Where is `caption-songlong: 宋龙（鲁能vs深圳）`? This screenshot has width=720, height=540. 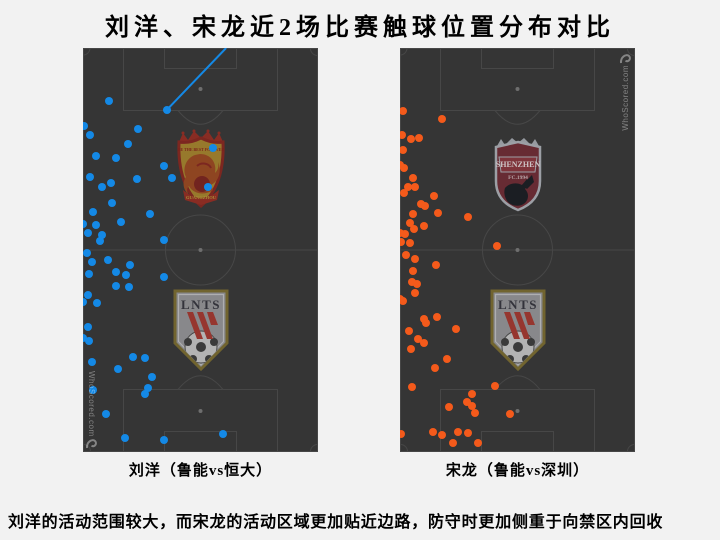
caption-songlong: 宋龙（鲁能vs深圳） is located at coordinates (517, 471).